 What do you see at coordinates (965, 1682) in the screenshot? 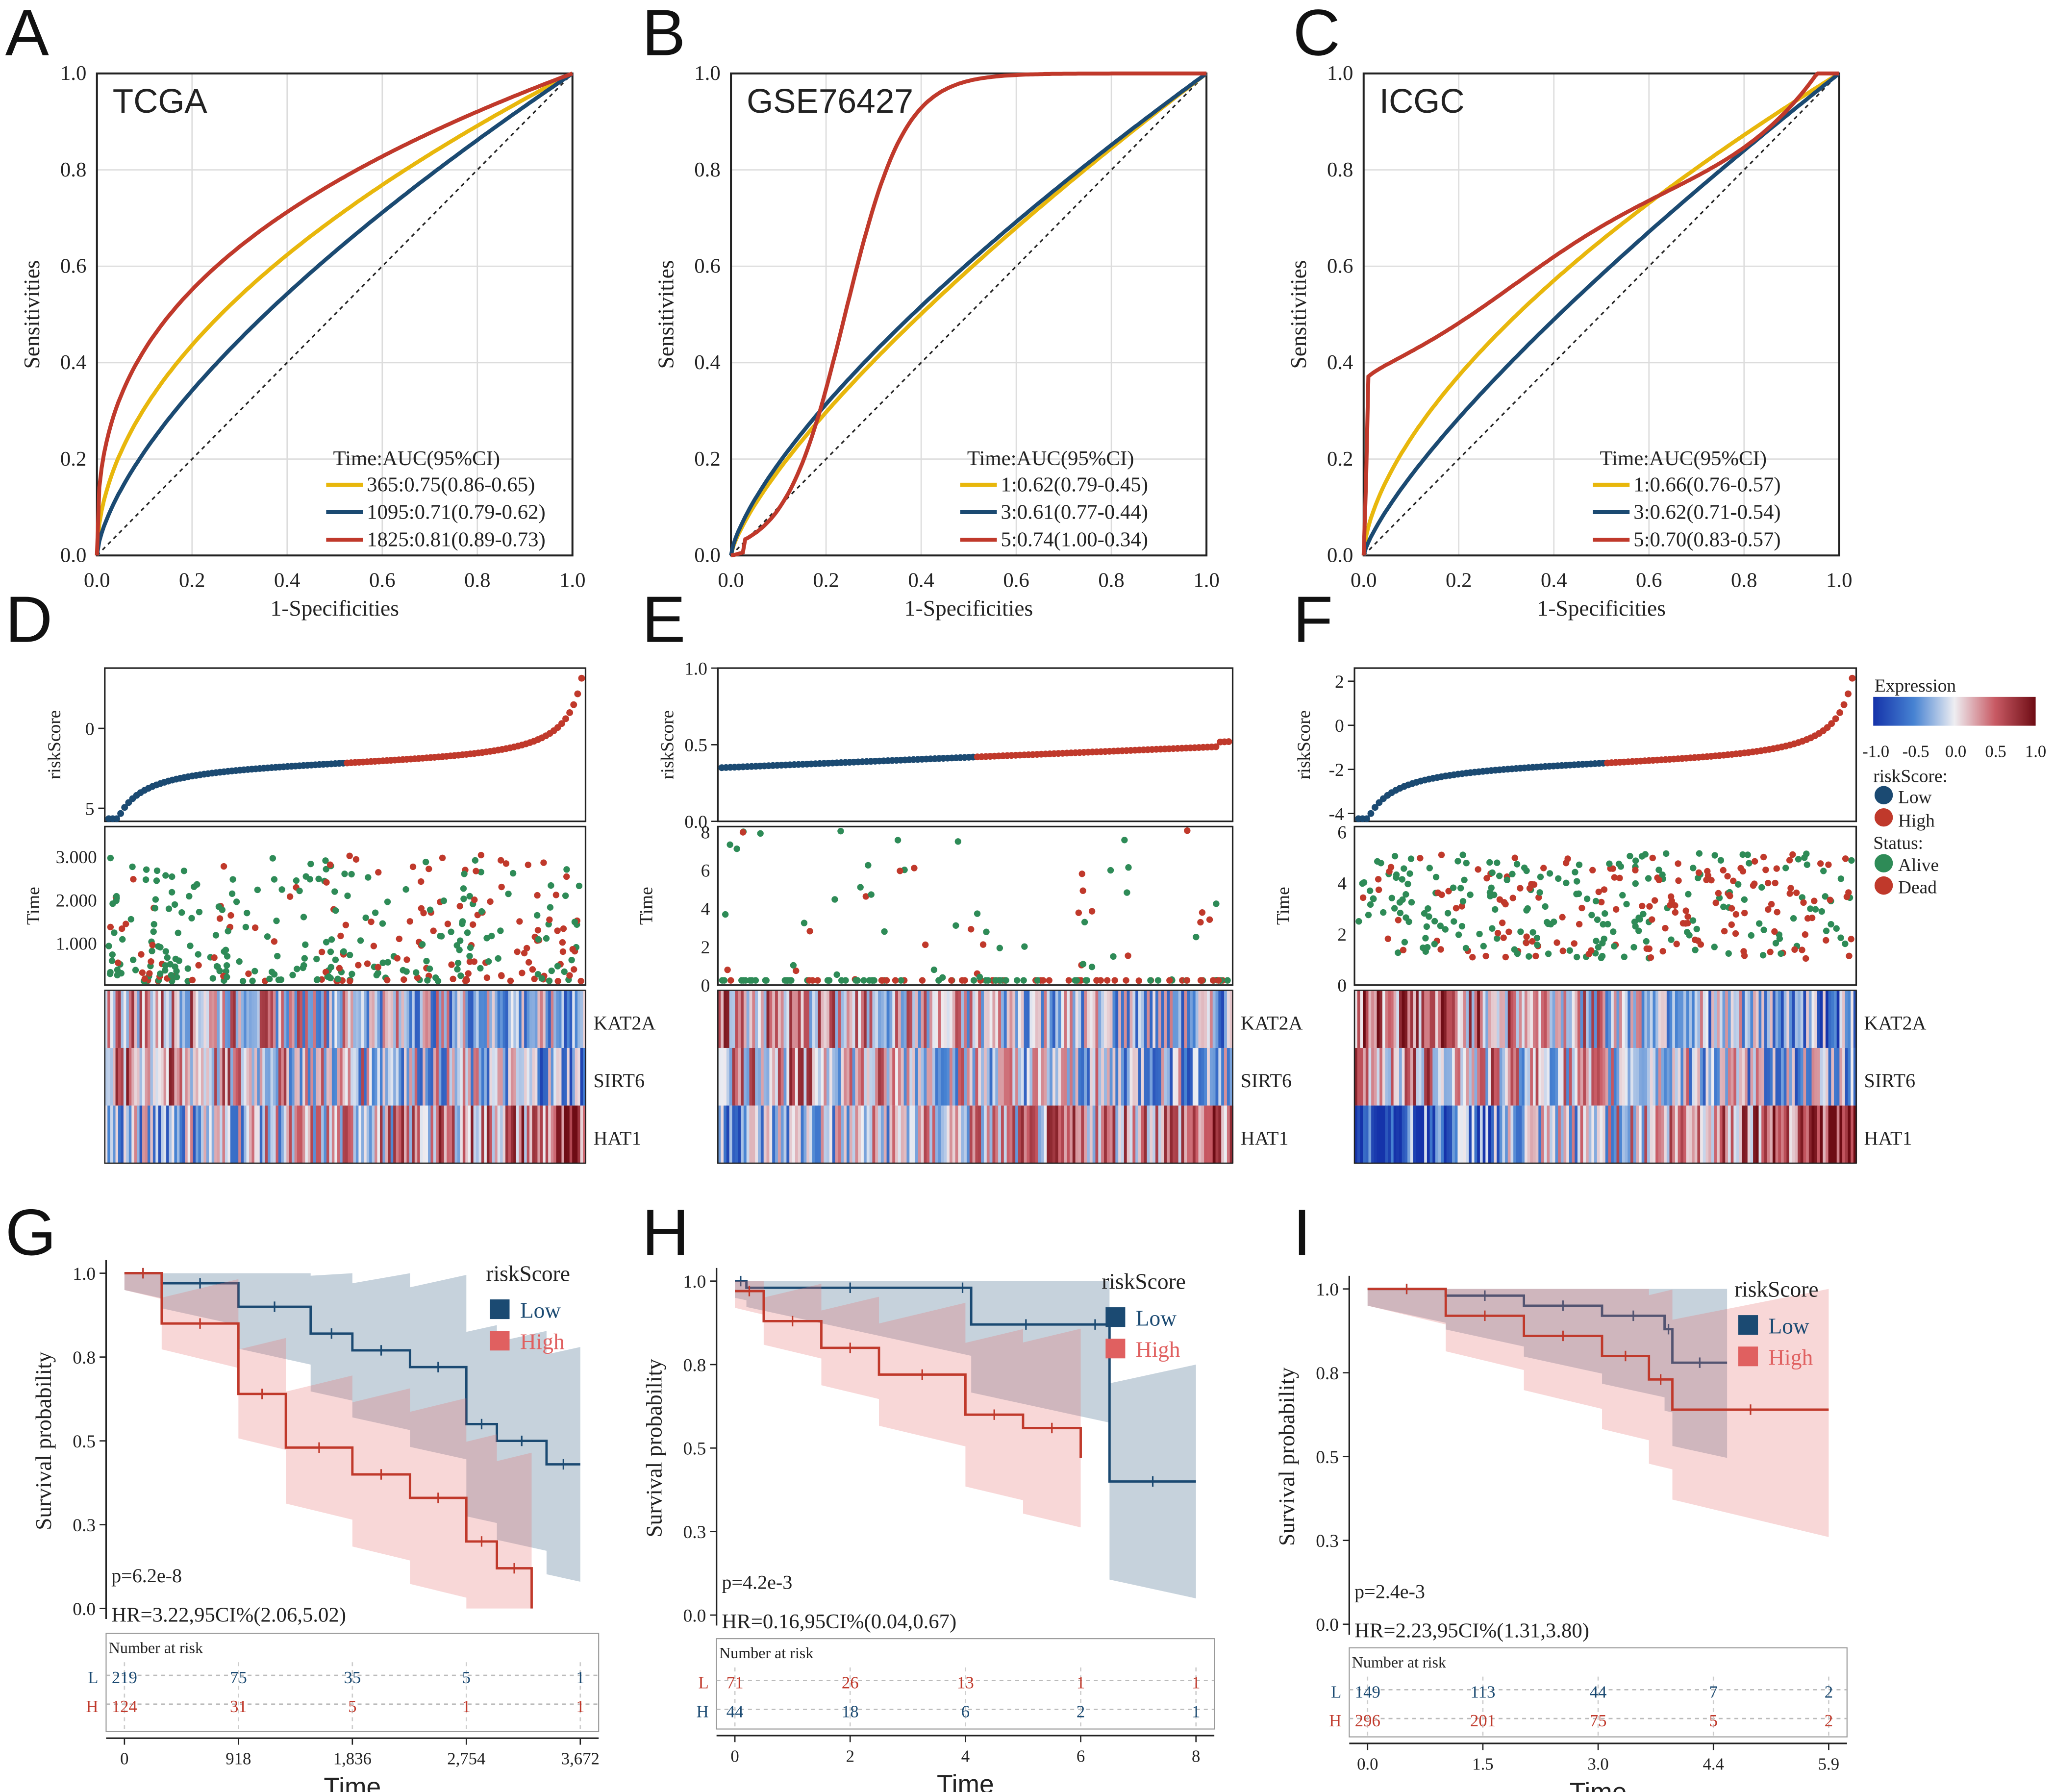
I see `risk-count: 13` at bounding box center [965, 1682].